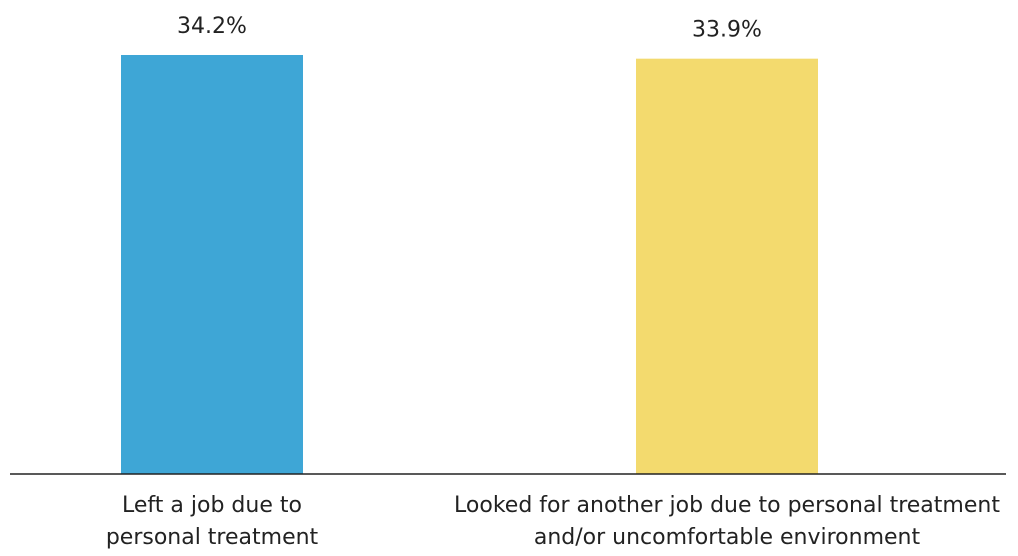 The width and height of the screenshot is (1018, 556). Describe the element at coordinates (212, 26) in the screenshot. I see `data-label-1: 34.2%` at that location.